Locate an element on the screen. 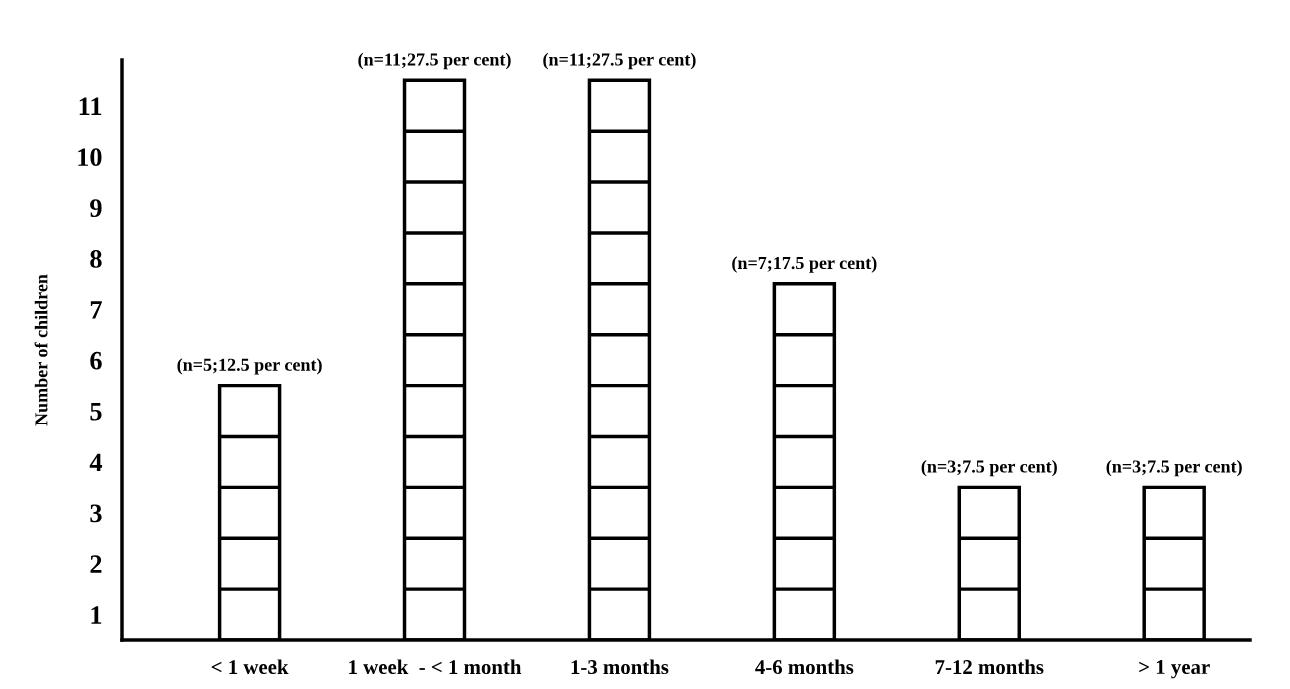  y-tick-label: 1 is located at coordinates (96, 615).